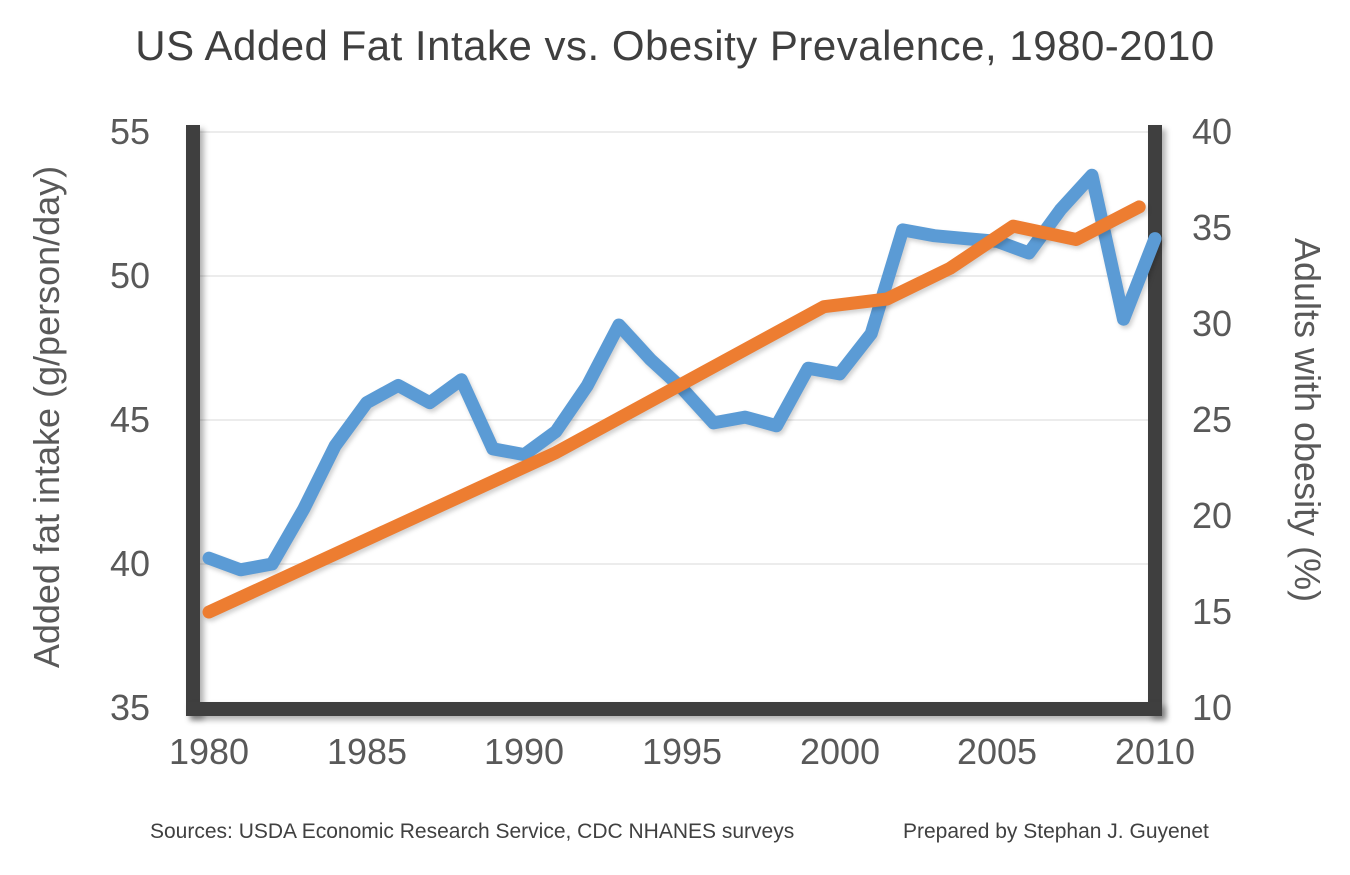  Describe the element at coordinates (129, 563) in the screenshot. I see `left-axis-tick-40: 40` at that location.